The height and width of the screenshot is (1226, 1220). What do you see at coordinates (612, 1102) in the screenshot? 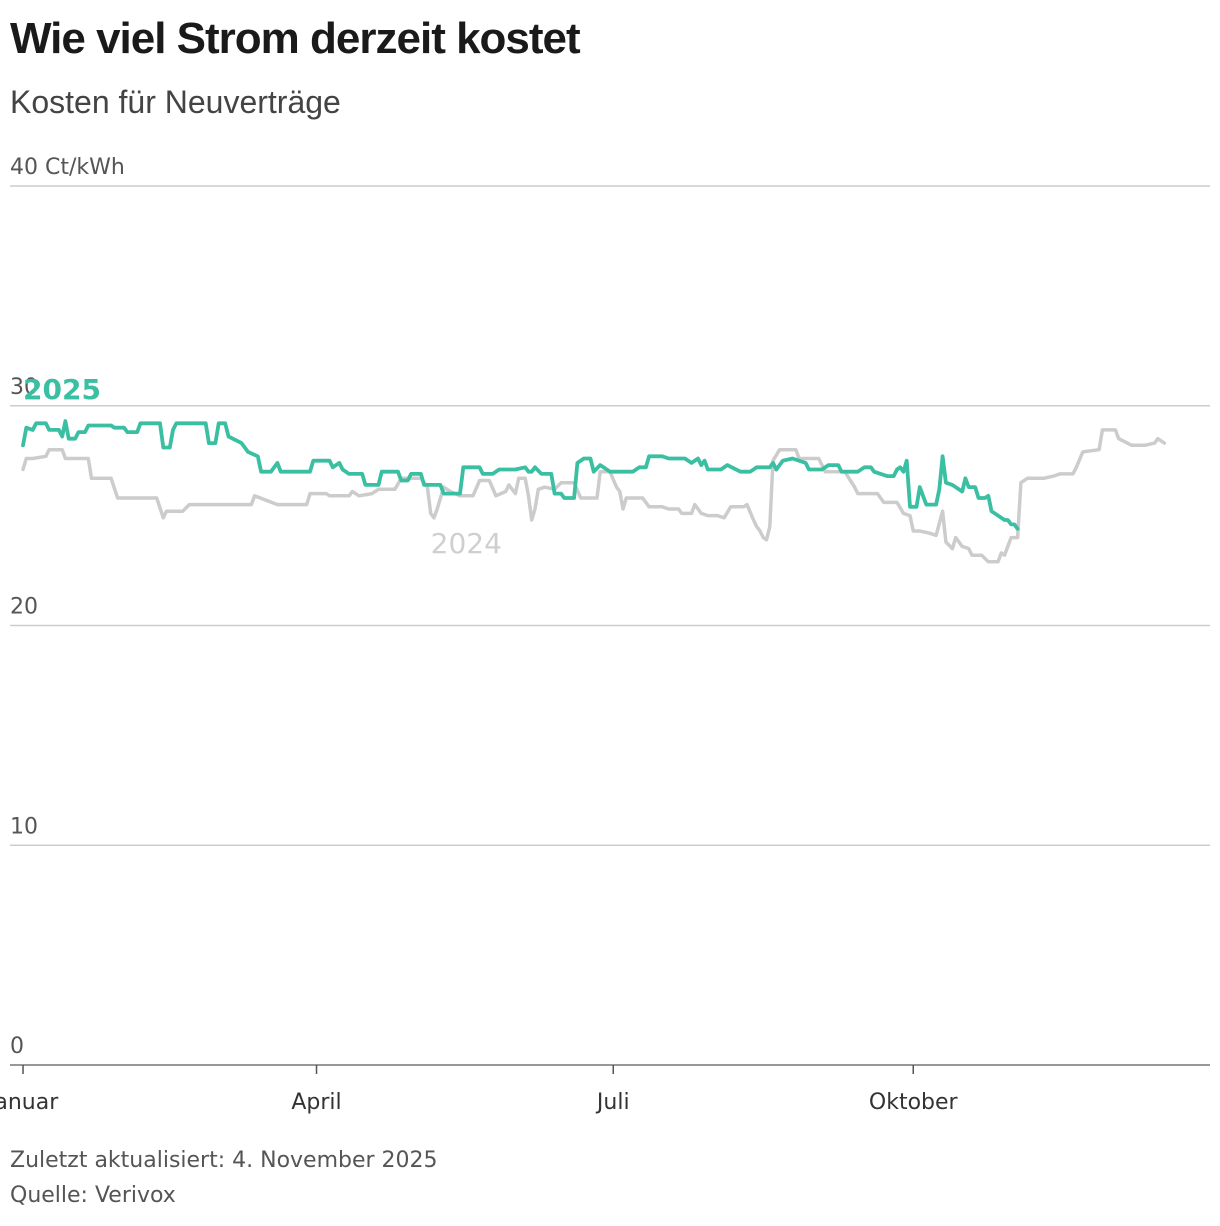
I see `x-tick-label-juli: Juli` at bounding box center [612, 1102].